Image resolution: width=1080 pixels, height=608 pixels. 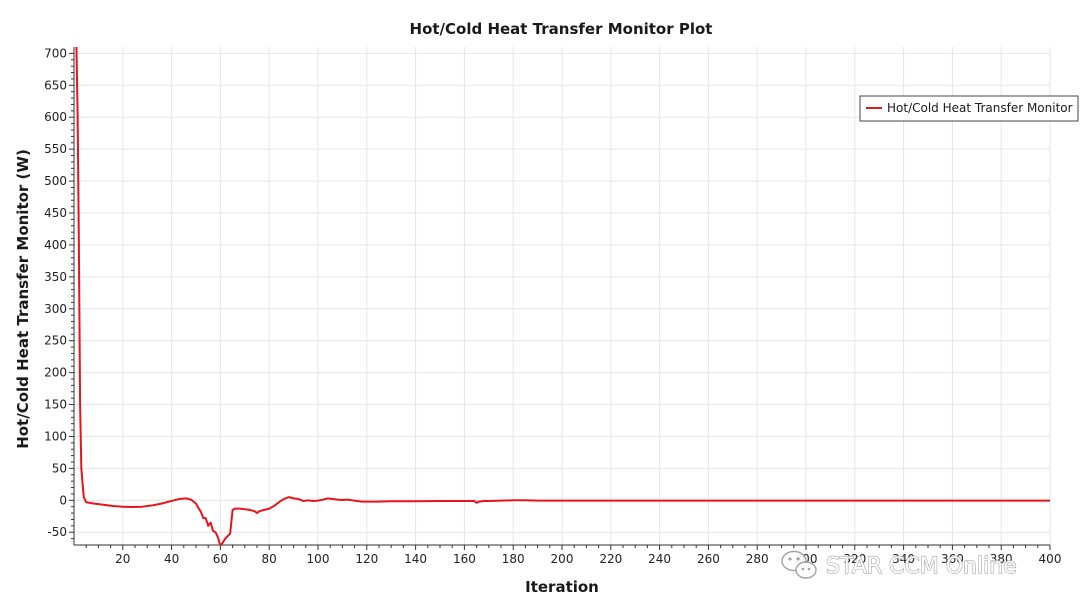 I want to click on y-tick-label: 350, so click(x=55, y=277).